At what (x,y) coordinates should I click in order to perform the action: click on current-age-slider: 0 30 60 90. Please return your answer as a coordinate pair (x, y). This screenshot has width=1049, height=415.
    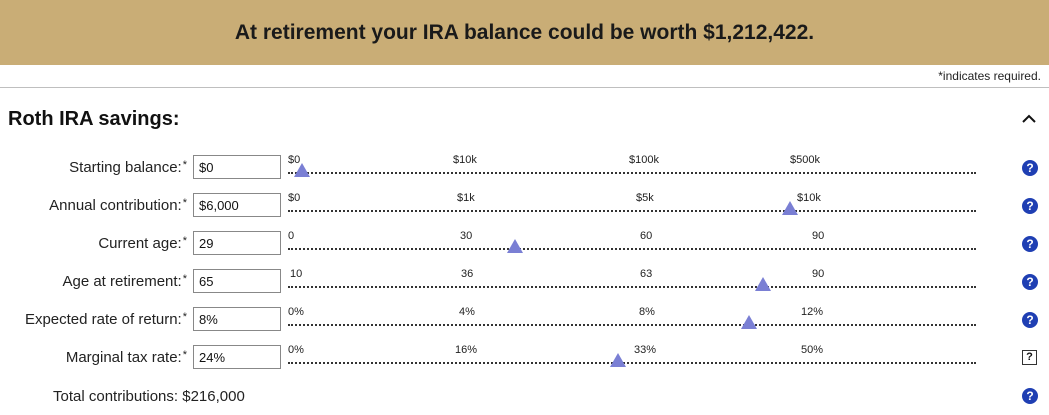
    Looking at the image, I should click on (632, 244).